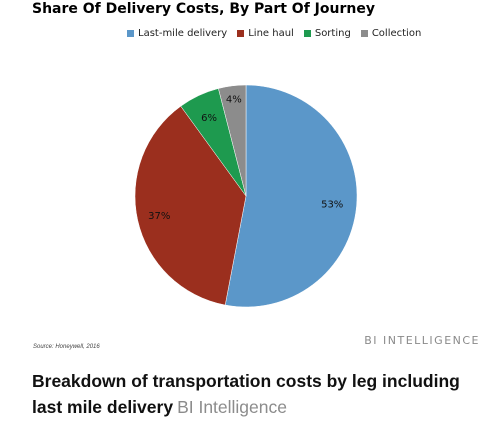 The width and height of the screenshot is (502, 422). Describe the element at coordinates (234, 100) in the screenshot. I see `pie-label-collection: 4%` at that location.